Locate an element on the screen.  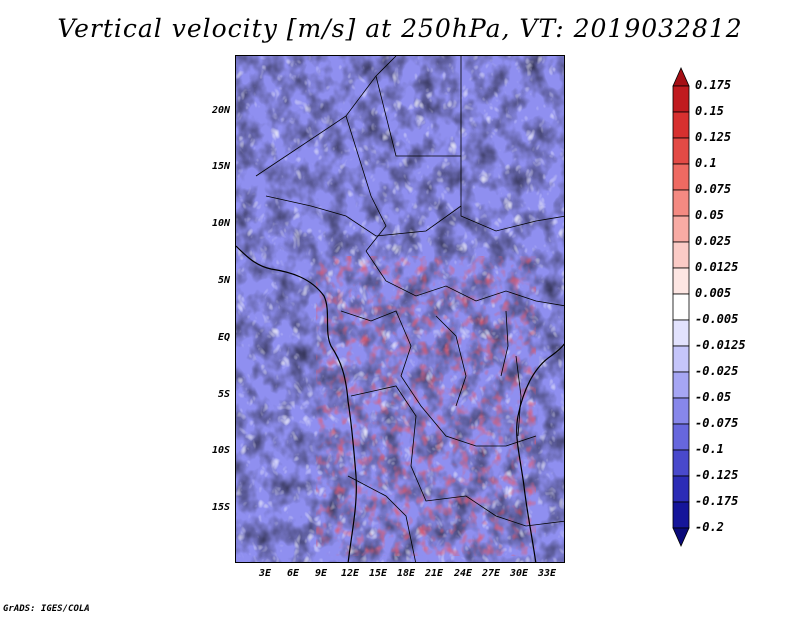
lon-tick-label: 6E is located at coordinates (293, 573).